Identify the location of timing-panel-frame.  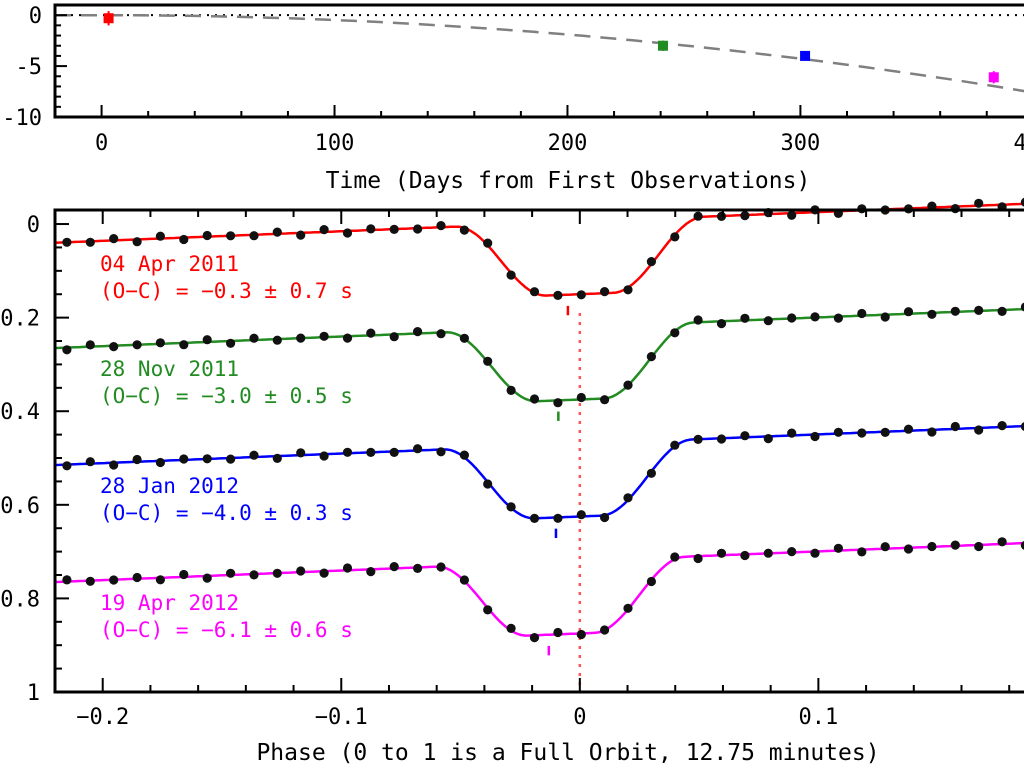
(538, 61).